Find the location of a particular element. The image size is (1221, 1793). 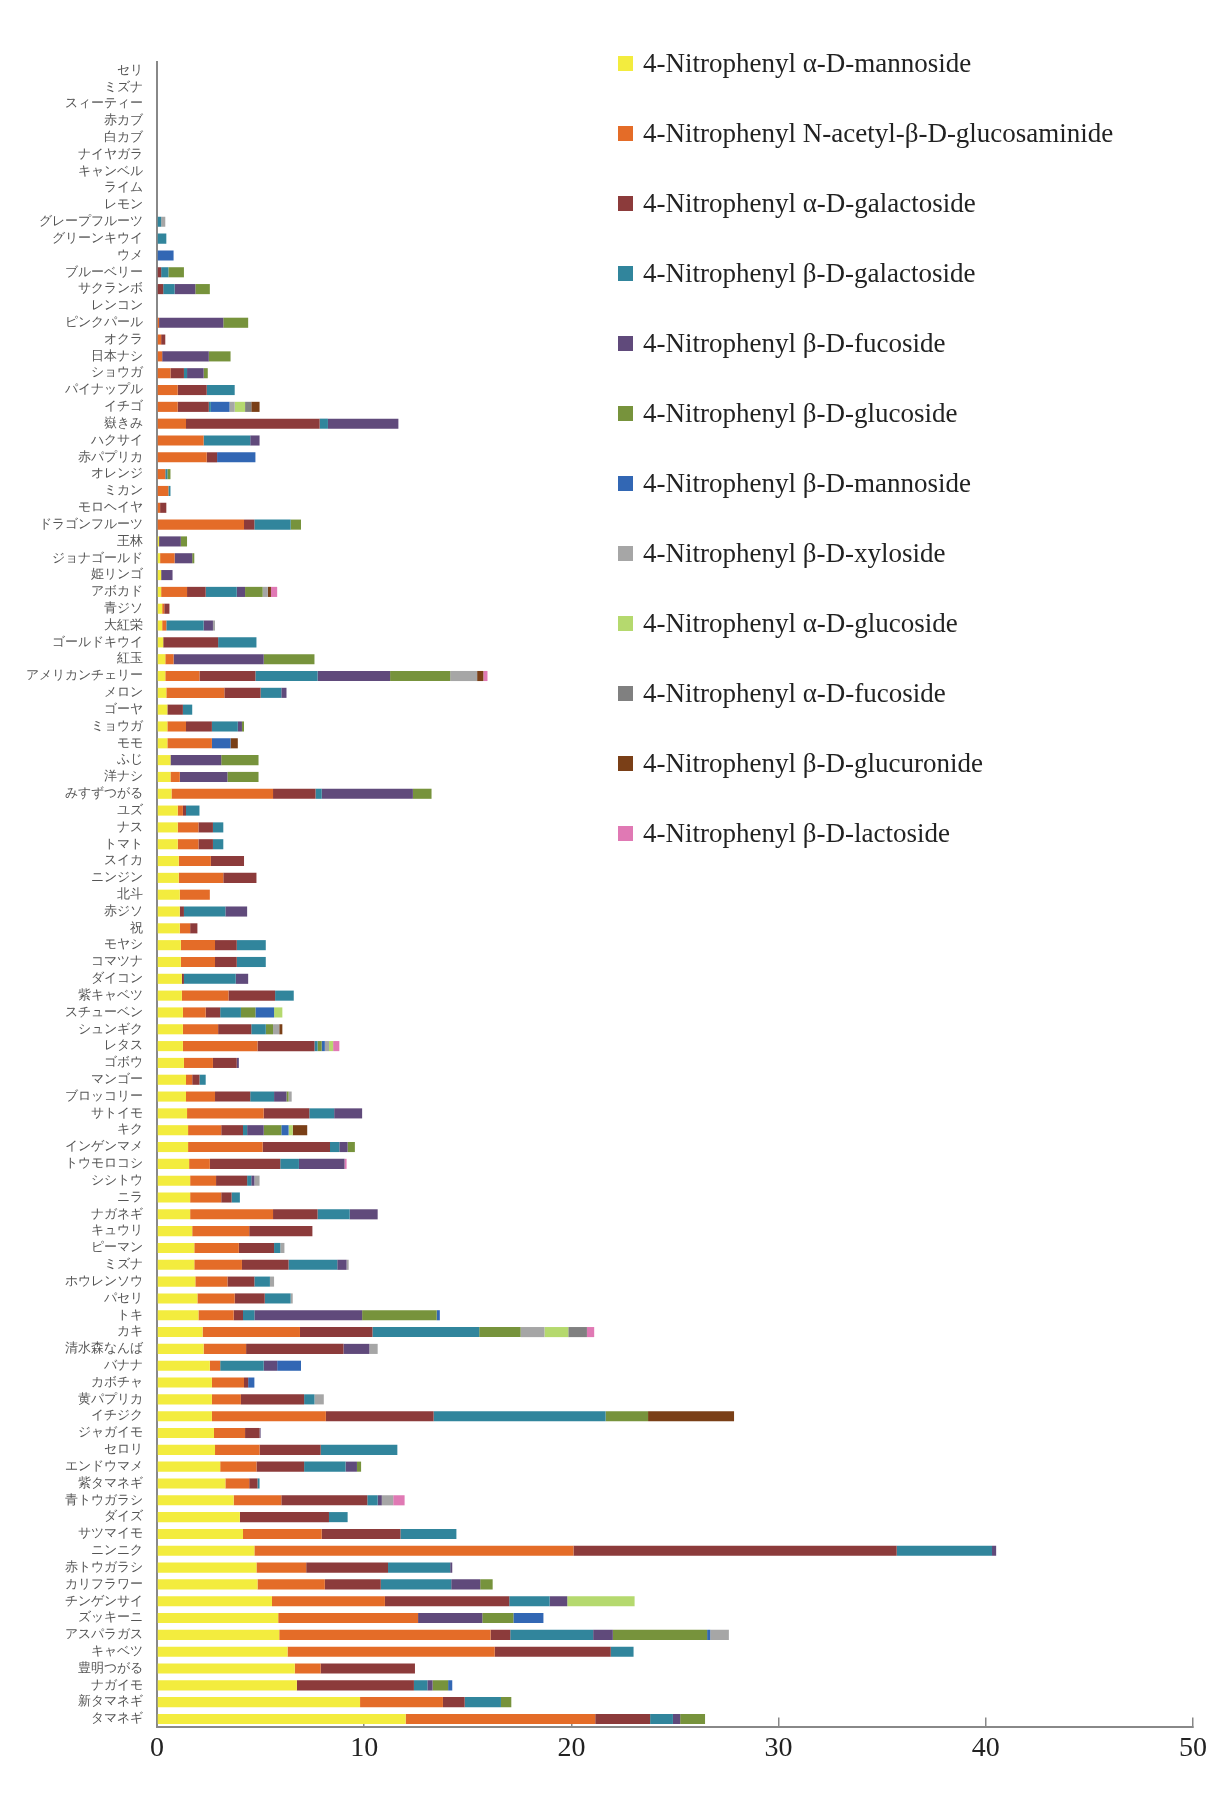

y-tick-label: スィーティー is located at coordinates (104, 103).